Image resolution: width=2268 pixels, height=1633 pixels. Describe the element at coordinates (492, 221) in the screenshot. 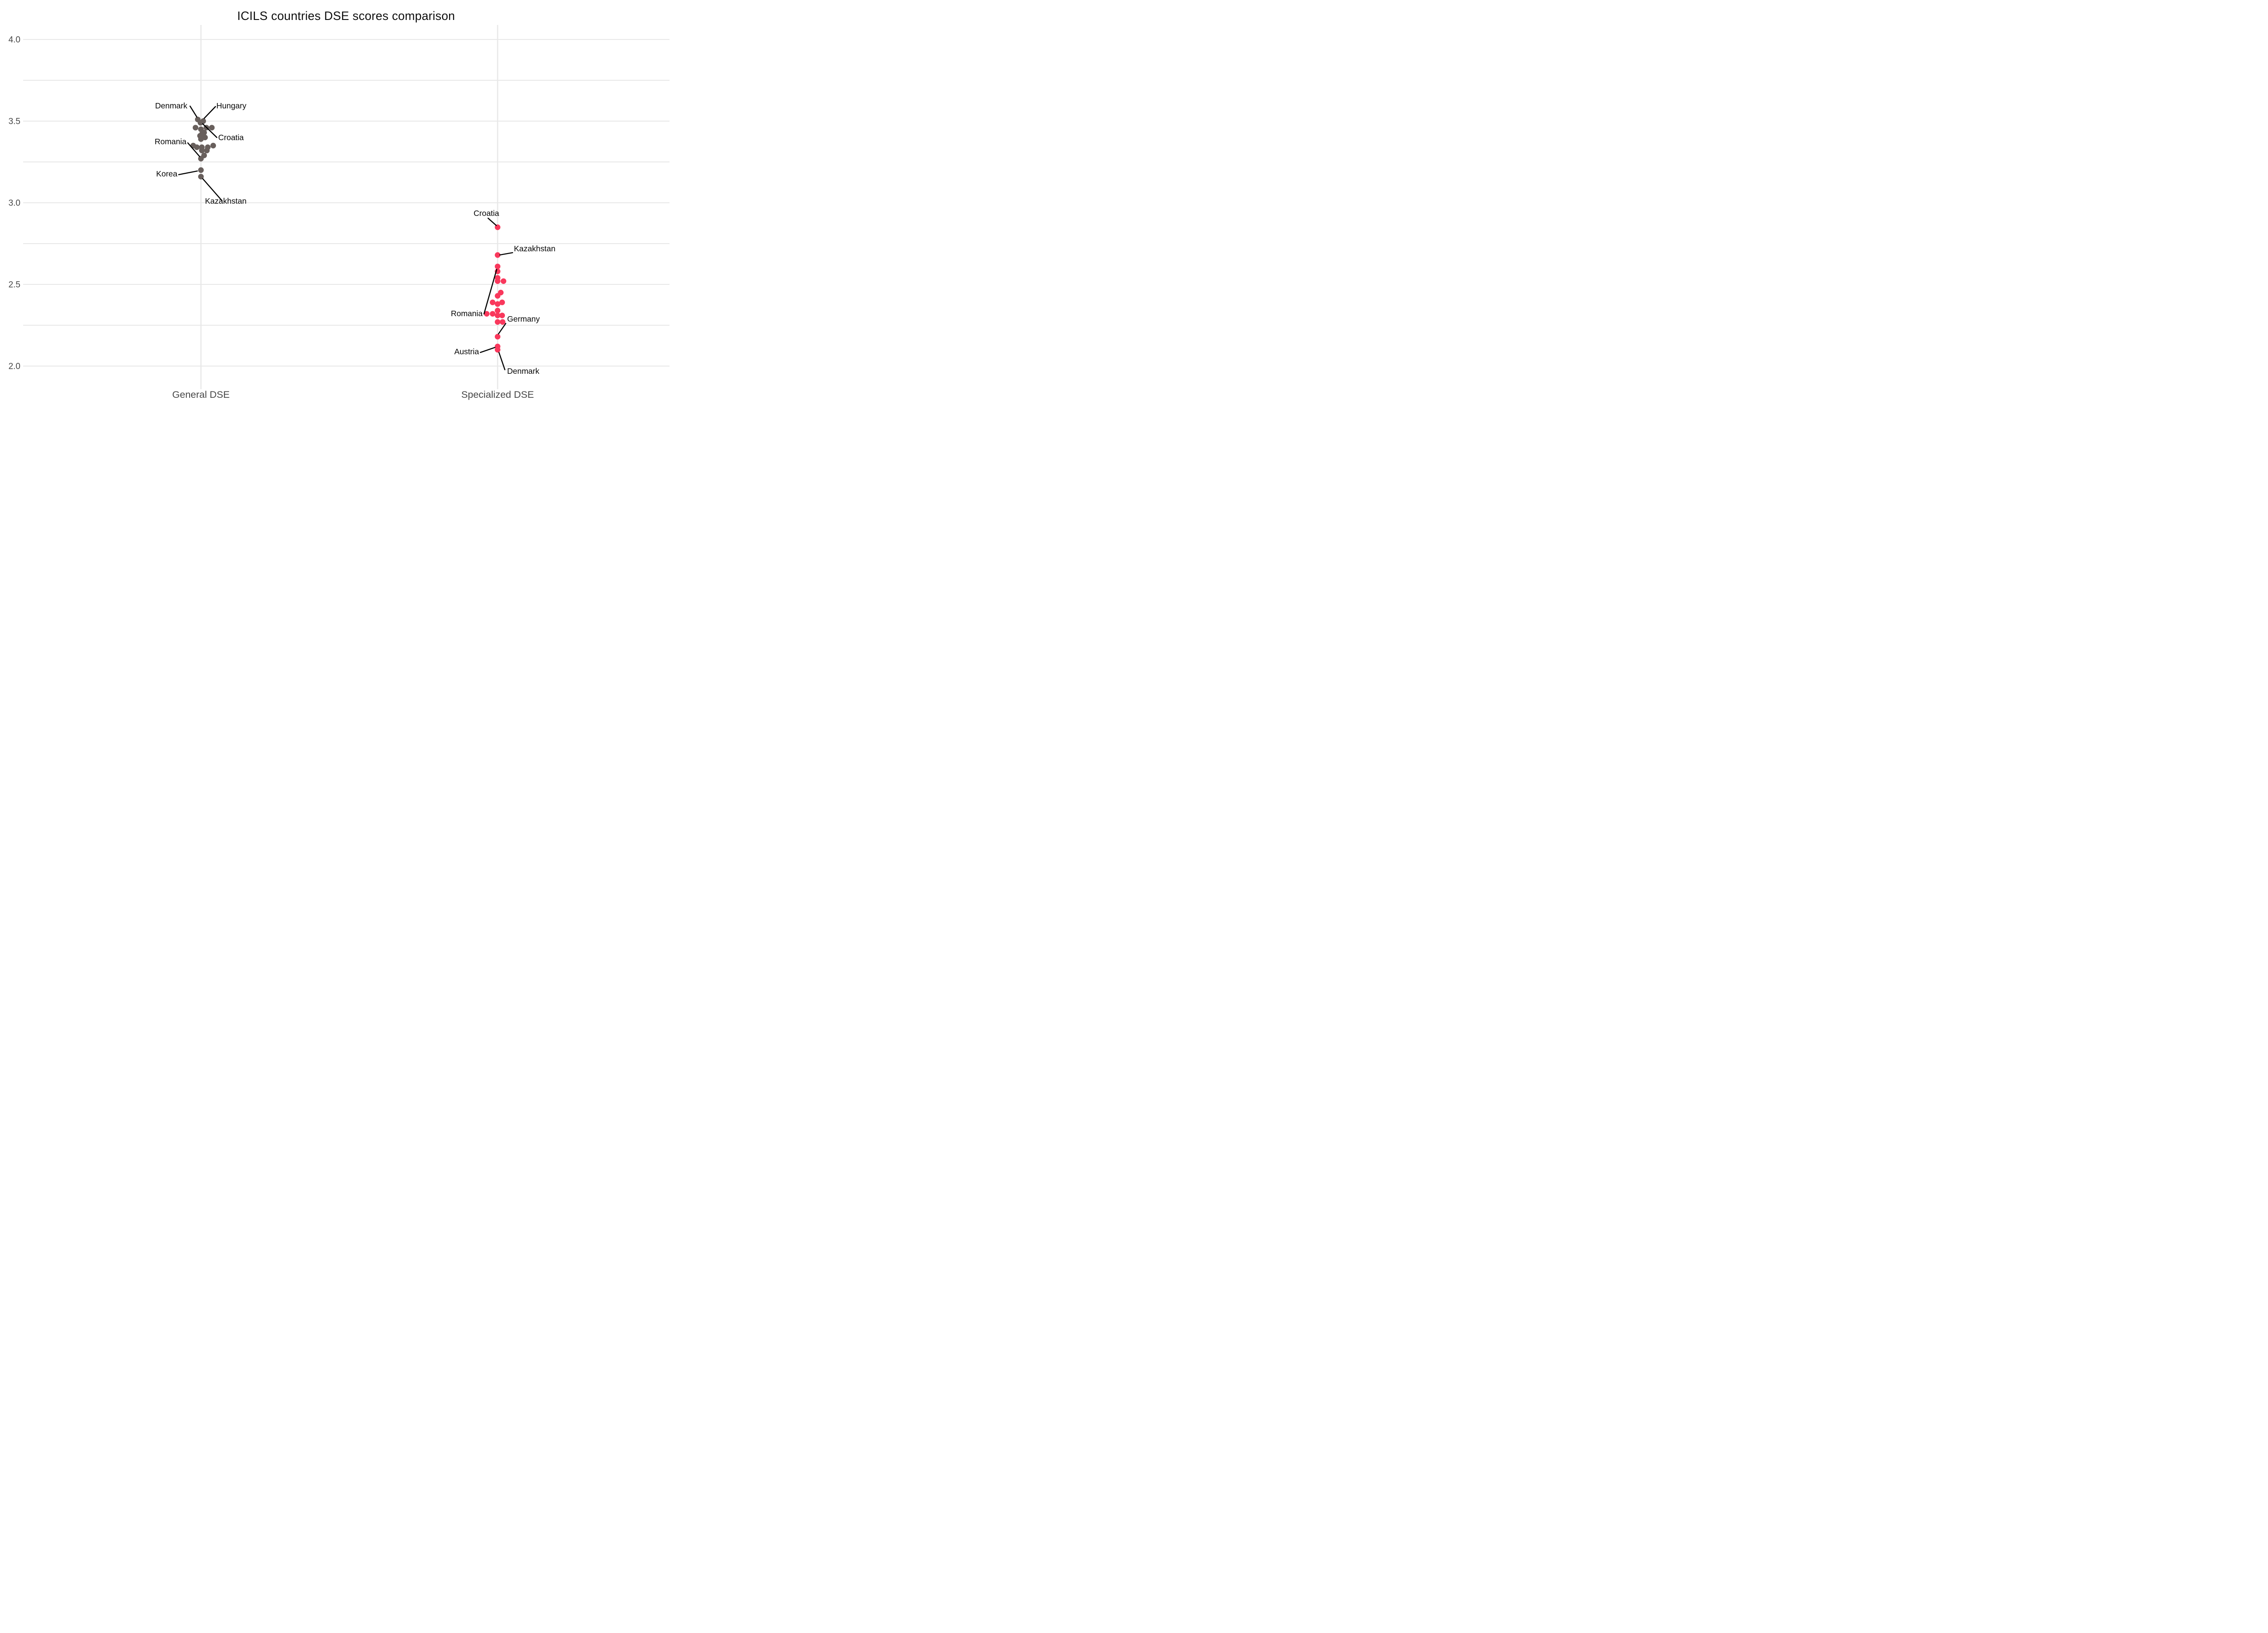

I see `callout-line-specialized-dse-croatia` at that location.